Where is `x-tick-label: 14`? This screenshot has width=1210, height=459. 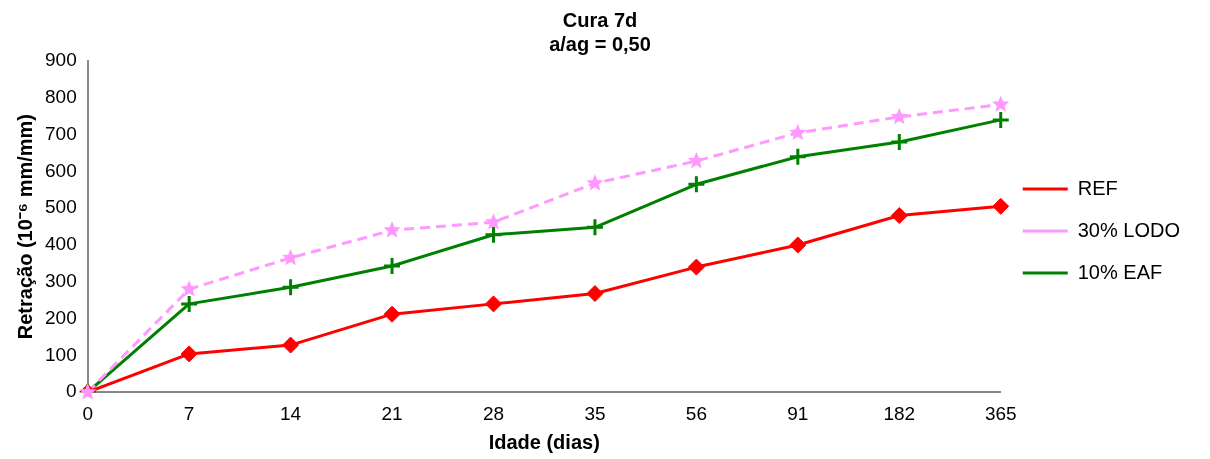
x-tick-label: 14 is located at coordinates (291, 413).